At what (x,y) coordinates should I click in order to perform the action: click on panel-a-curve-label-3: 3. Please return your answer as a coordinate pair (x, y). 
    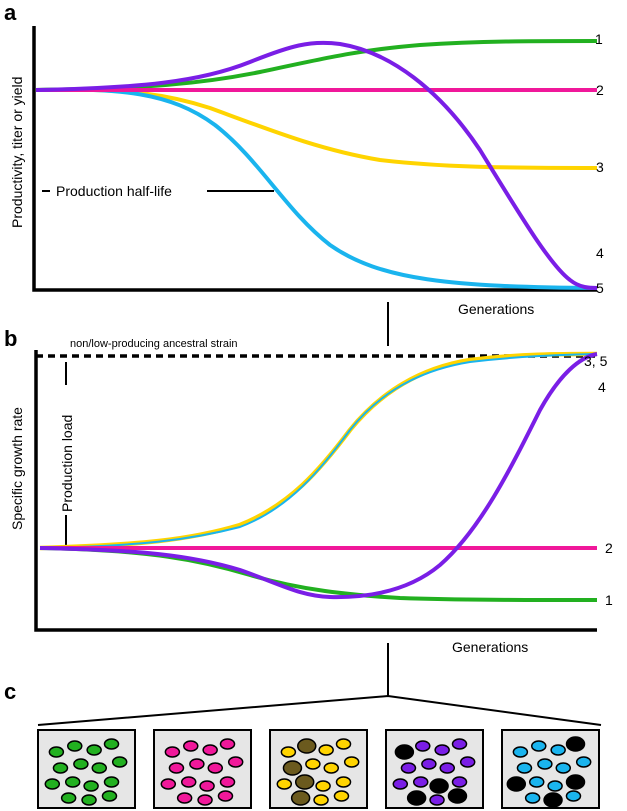
    Looking at the image, I should click on (600, 167).